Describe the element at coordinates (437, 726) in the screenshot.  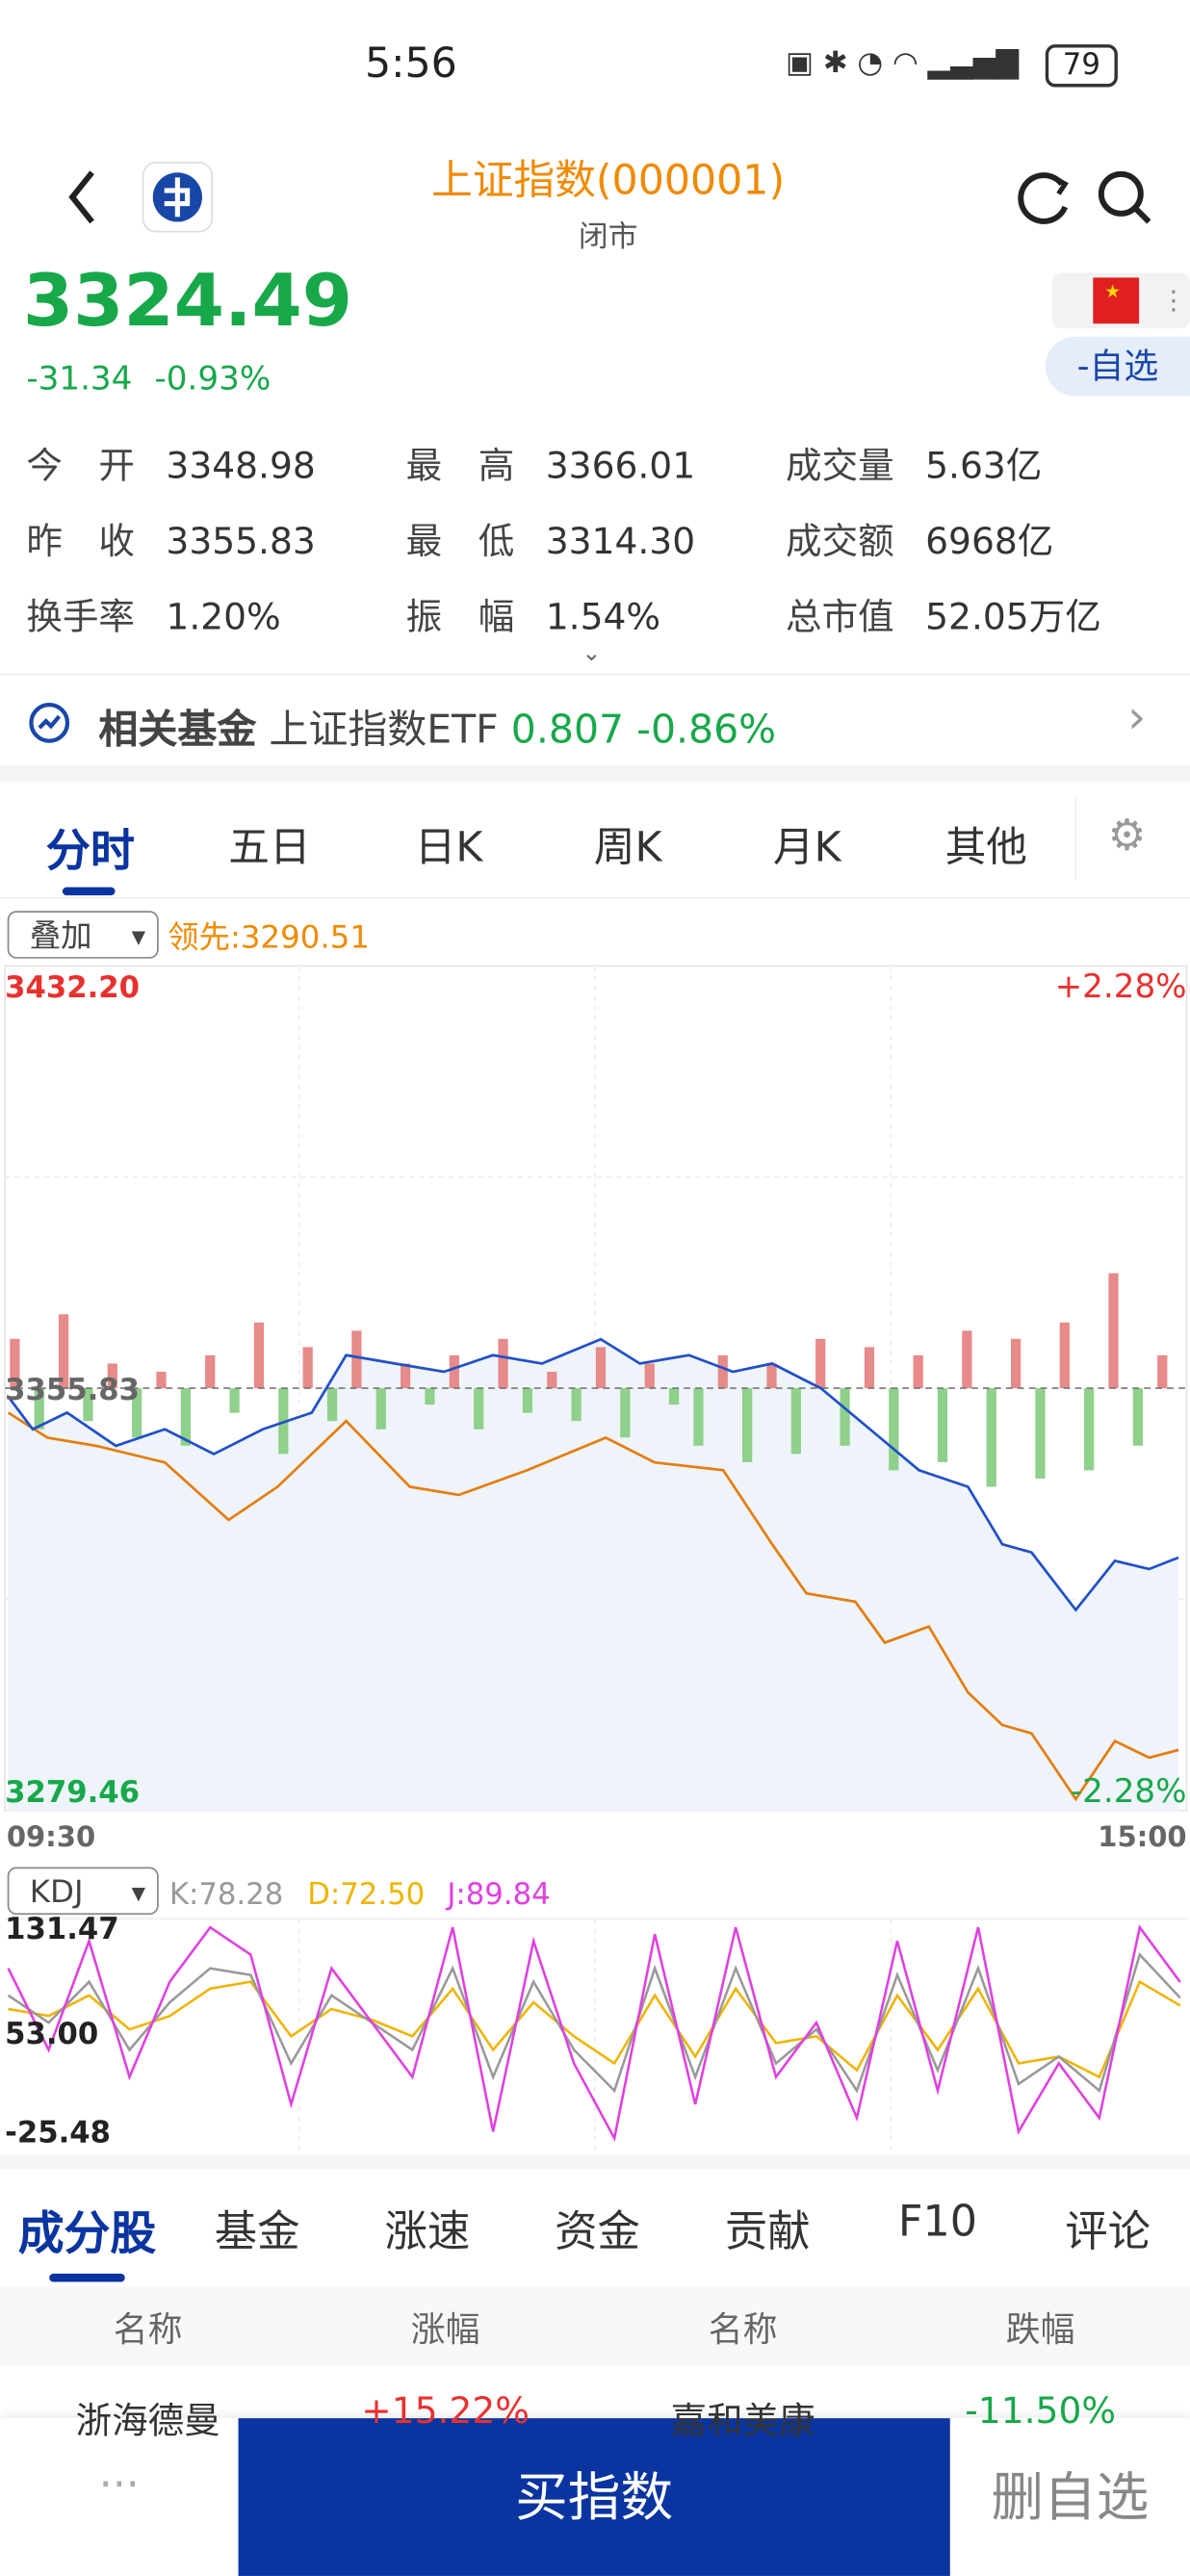
I see `fund-row: 相关基金 上证指数ETF 0.807 -0.86%` at that location.